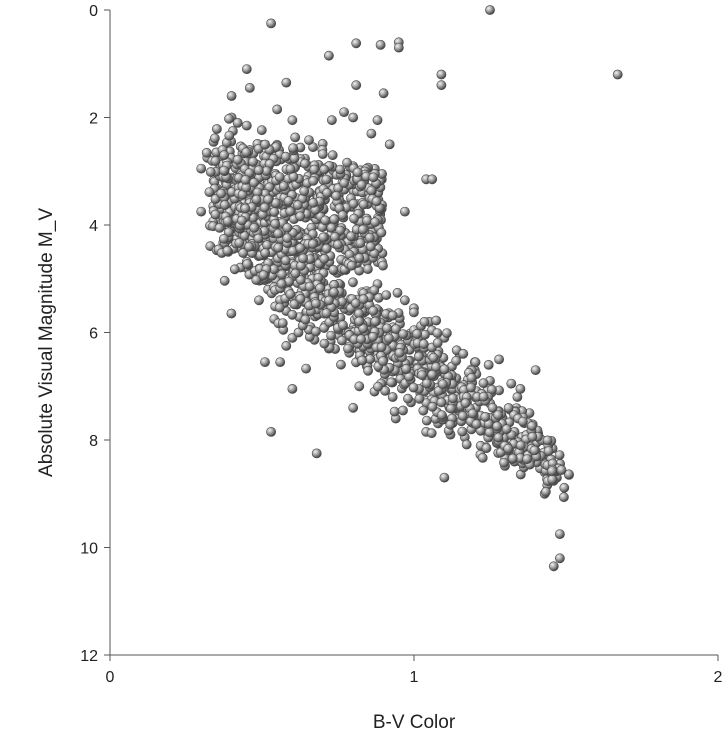 This screenshot has height=751, width=728. What do you see at coordinates (414, 677) in the screenshot?
I see `x-tick-label: 1` at bounding box center [414, 677].